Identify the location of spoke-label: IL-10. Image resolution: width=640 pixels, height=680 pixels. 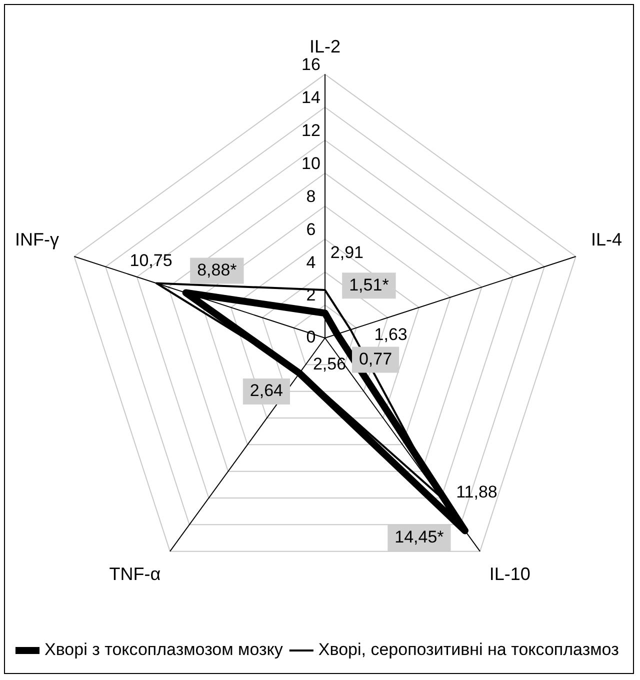
(509, 574).